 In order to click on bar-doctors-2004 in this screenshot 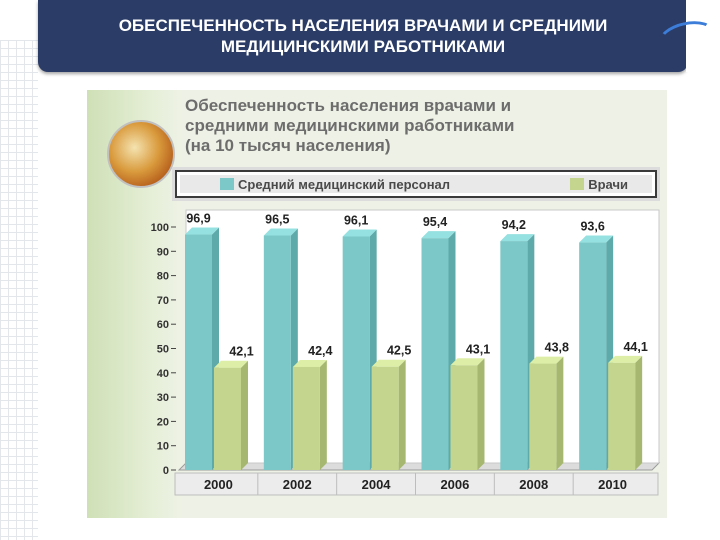, I will do `click(385, 418)`.